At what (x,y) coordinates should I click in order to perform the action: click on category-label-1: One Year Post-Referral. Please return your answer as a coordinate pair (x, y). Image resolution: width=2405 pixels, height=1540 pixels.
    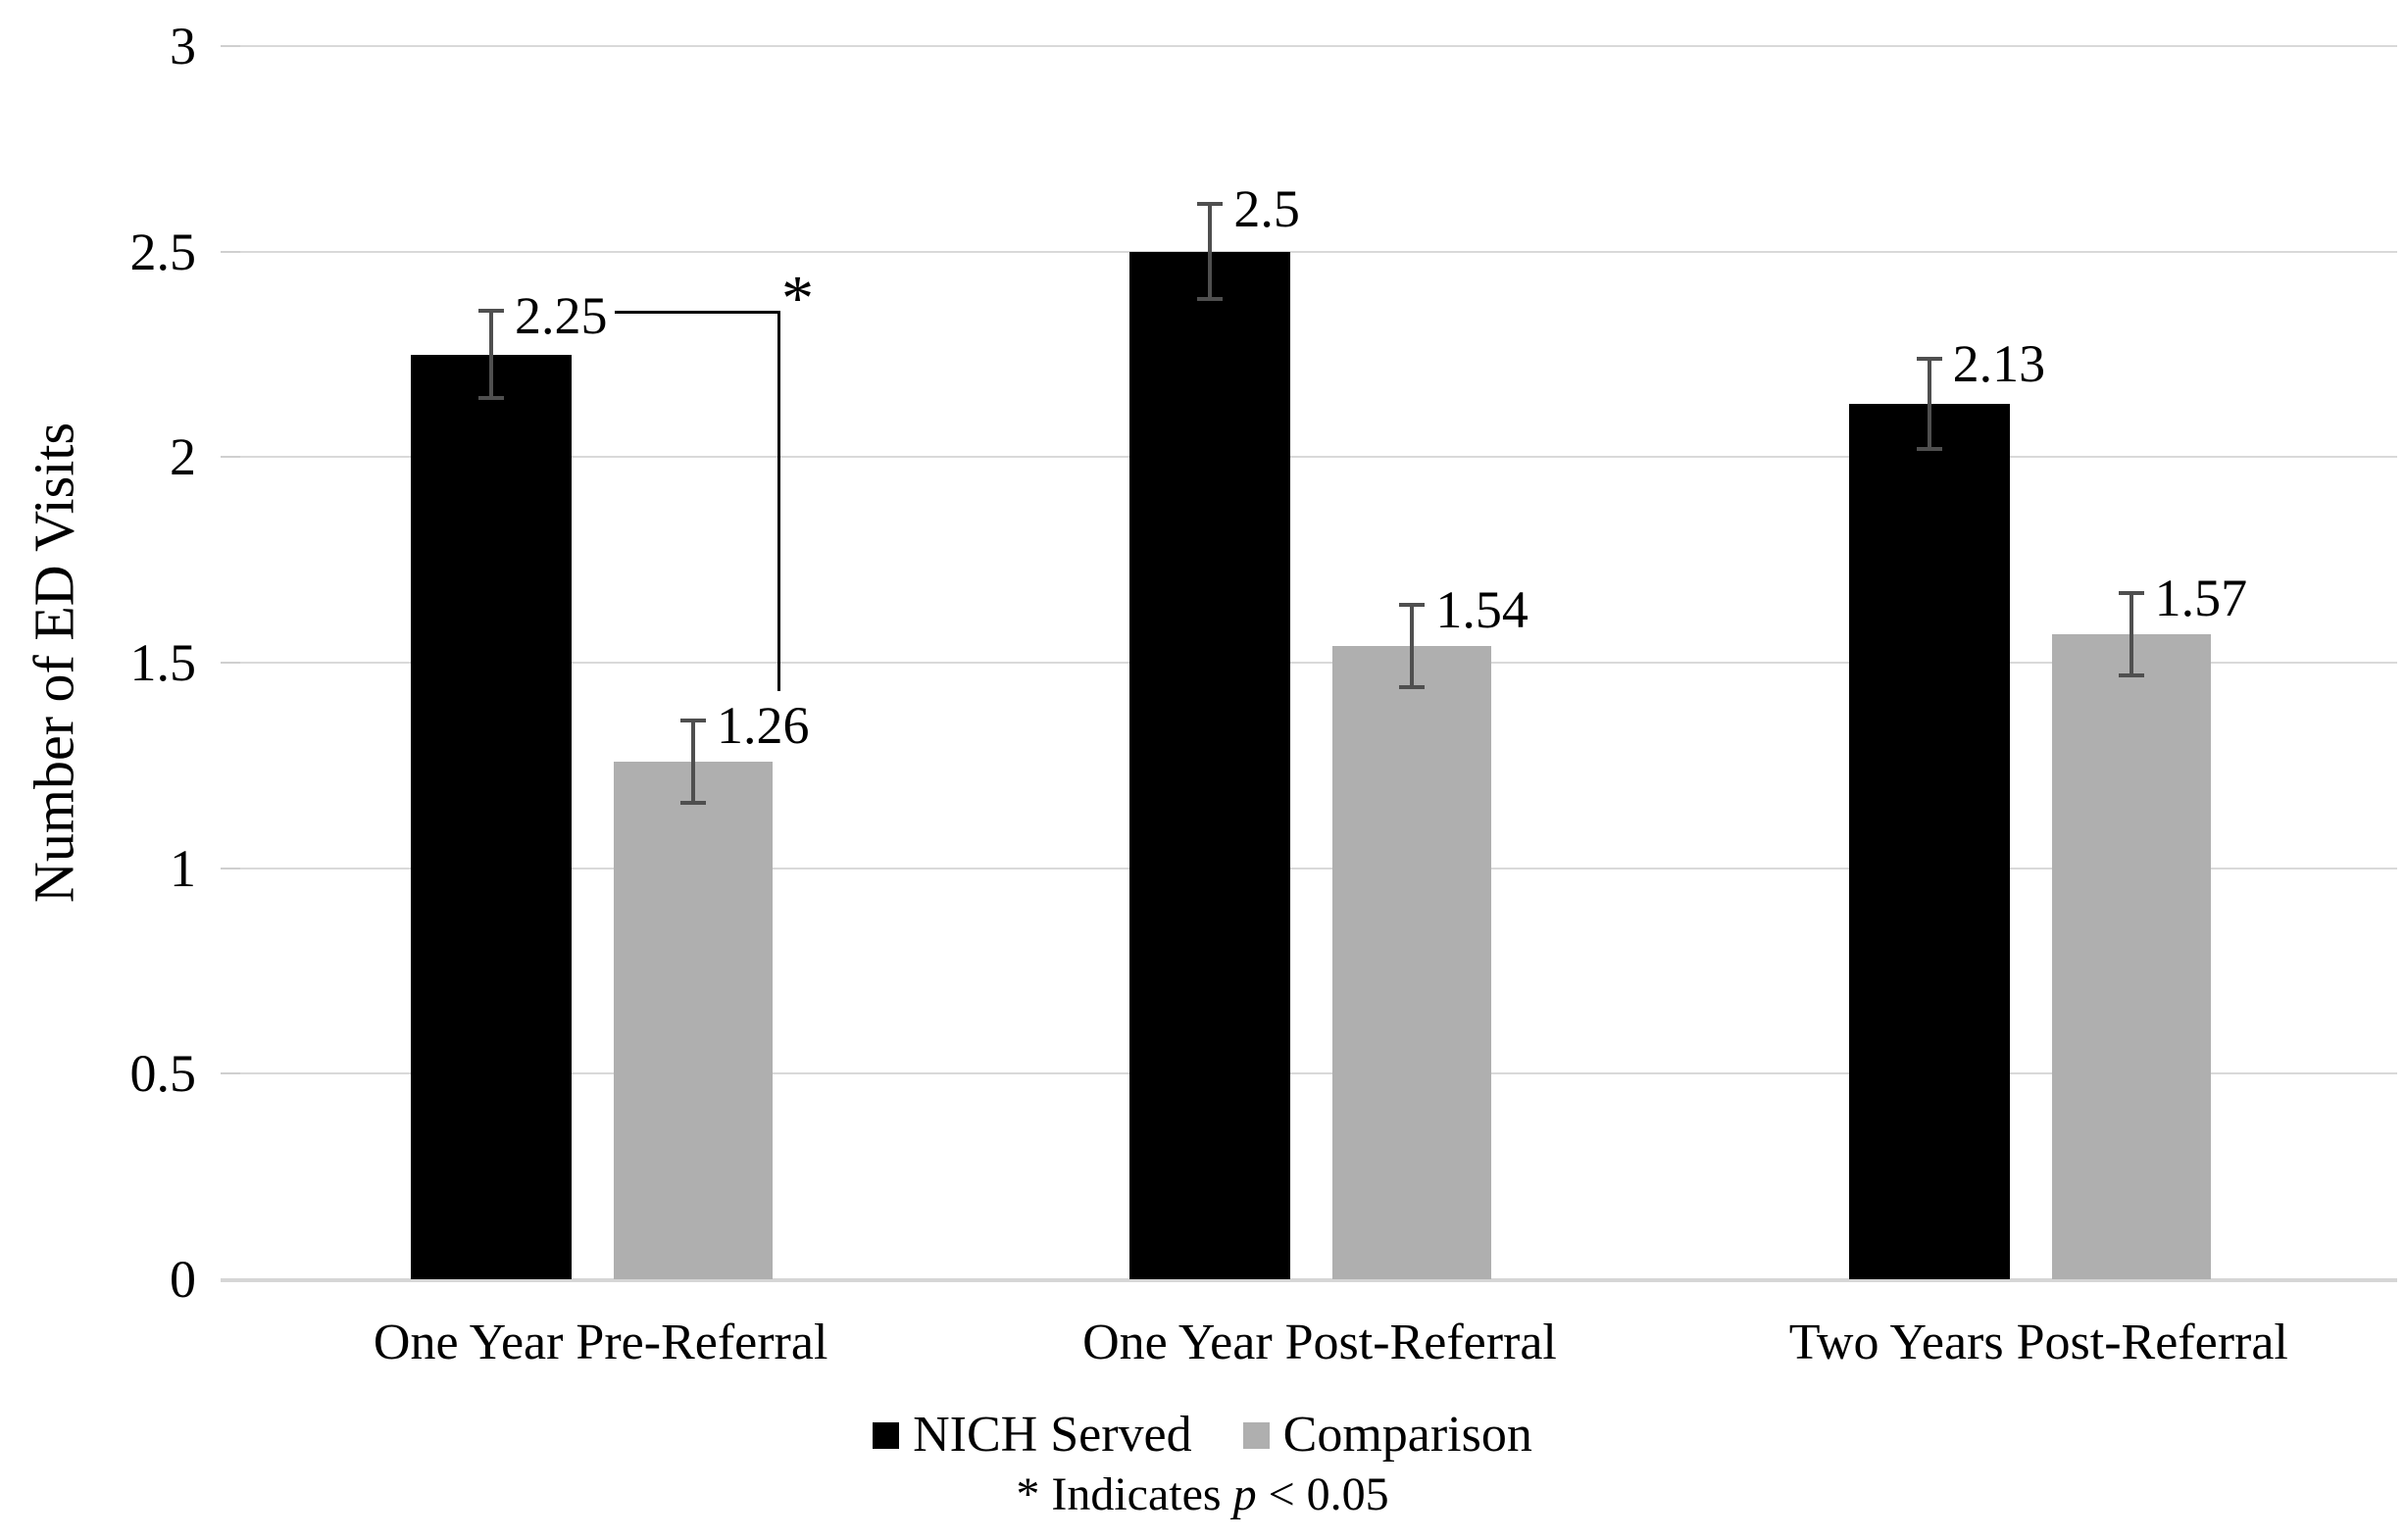
    Looking at the image, I should click on (1319, 1342).